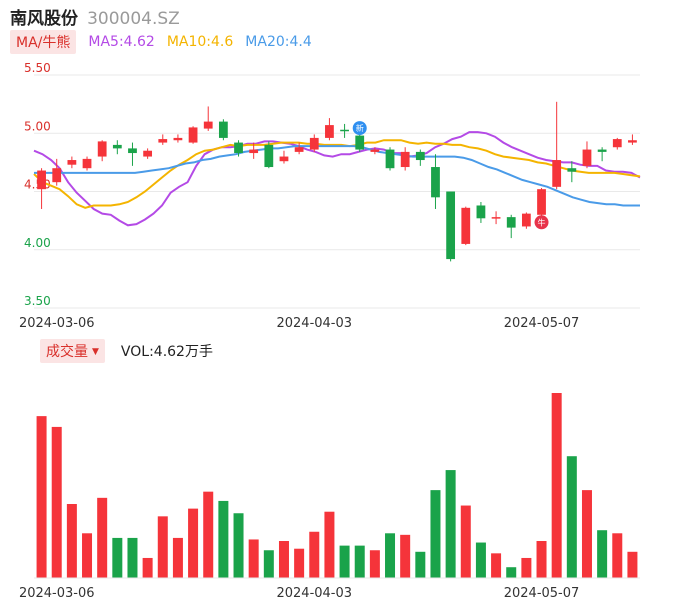 The height and width of the screenshot is (606, 686). Describe the element at coordinates (542, 593) in the screenshot. I see `volume-x-tick-label: 2024-05-07` at that location.